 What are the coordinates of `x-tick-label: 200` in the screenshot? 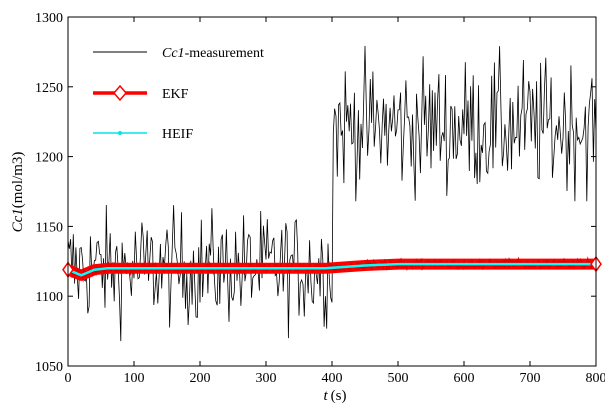 It's located at (200, 378).